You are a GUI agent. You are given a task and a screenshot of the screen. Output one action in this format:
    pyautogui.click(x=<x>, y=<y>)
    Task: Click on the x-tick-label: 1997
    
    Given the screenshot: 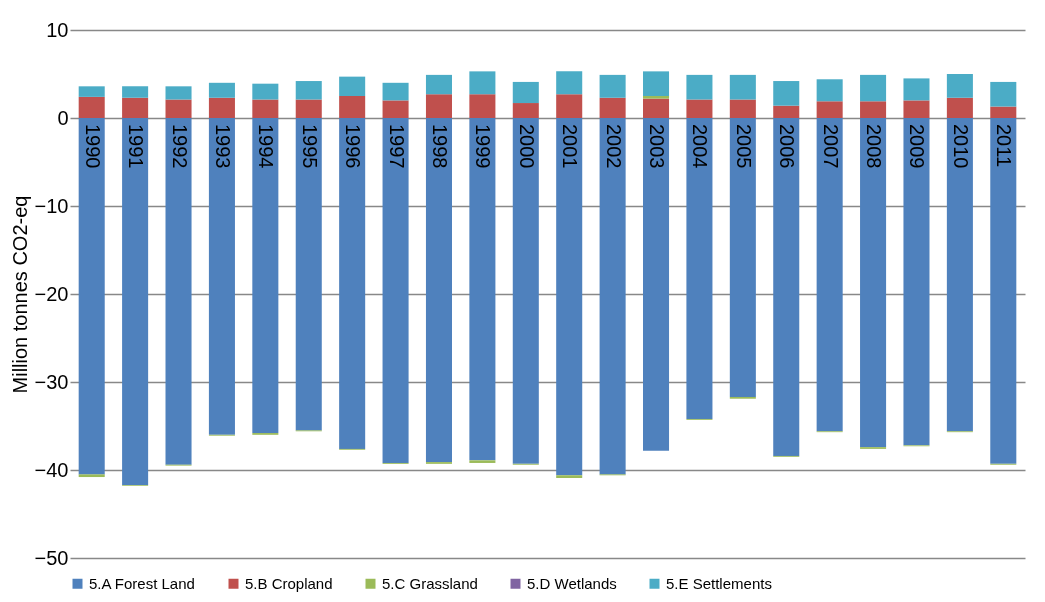 What is the action you would take?
    pyautogui.click(x=396, y=146)
    